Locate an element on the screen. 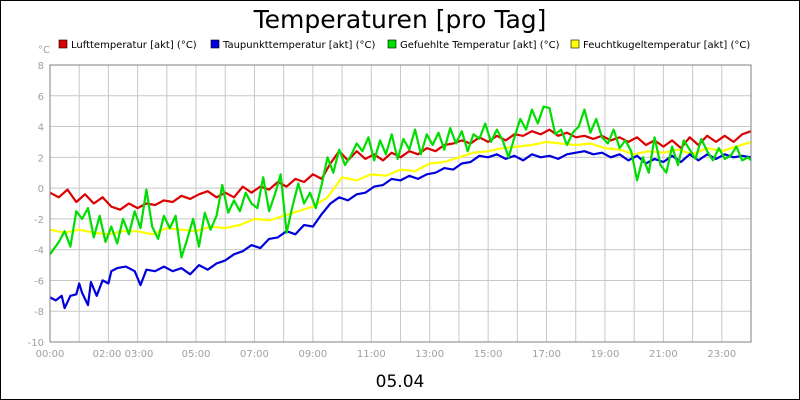 The width and height of the screenshot is (800, 400). y-tick-label: 0 is located at coordinates (41, 189).